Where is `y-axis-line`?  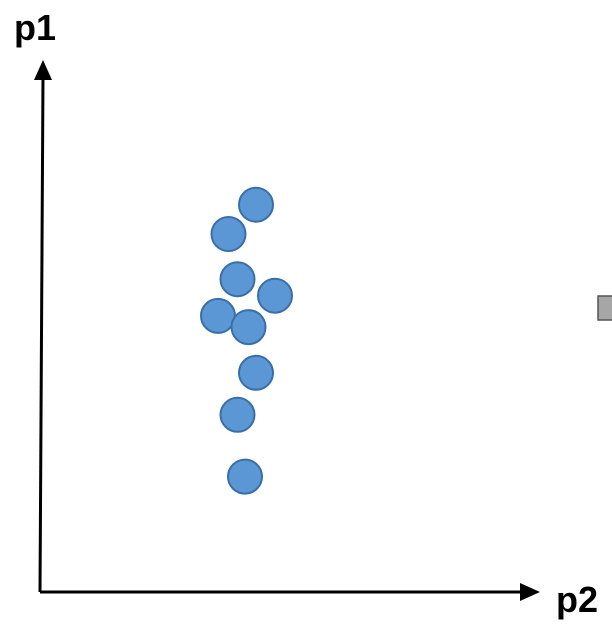 y-axis-line is located at coordinates (41, 334).